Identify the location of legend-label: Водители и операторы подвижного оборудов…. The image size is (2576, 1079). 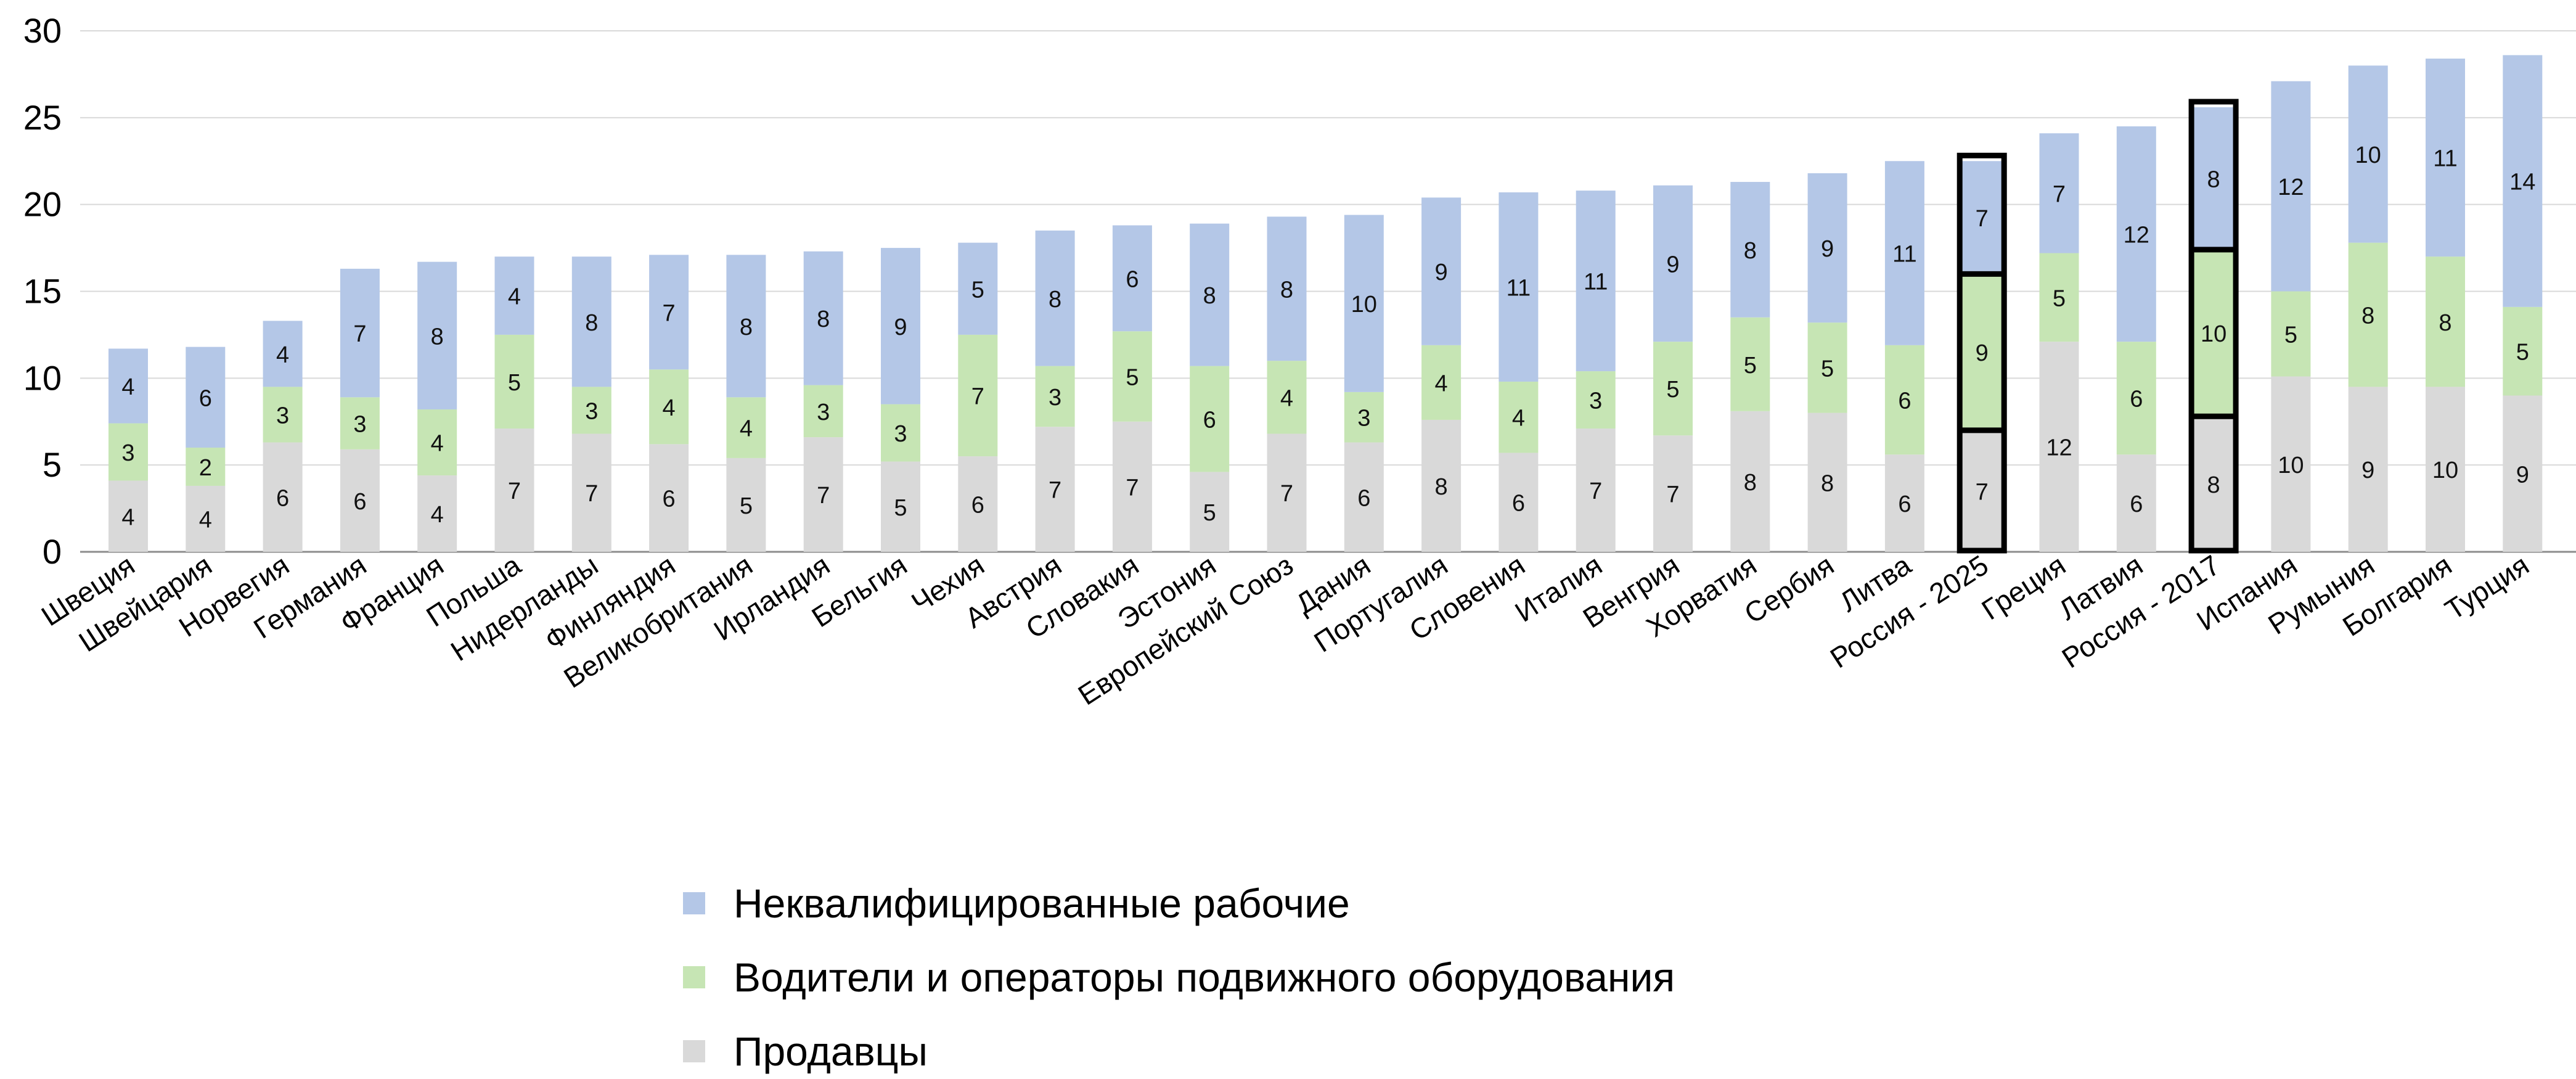
(1204, 977).